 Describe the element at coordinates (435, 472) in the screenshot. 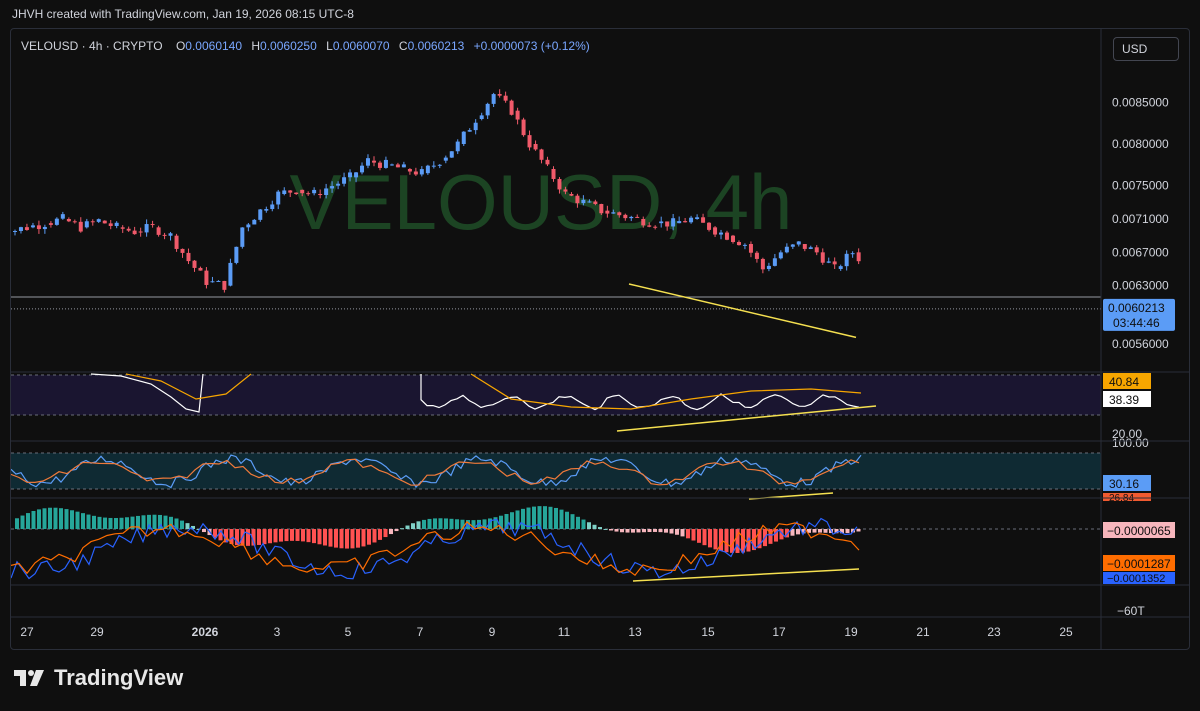

I see `stoch-d-line` at that location.